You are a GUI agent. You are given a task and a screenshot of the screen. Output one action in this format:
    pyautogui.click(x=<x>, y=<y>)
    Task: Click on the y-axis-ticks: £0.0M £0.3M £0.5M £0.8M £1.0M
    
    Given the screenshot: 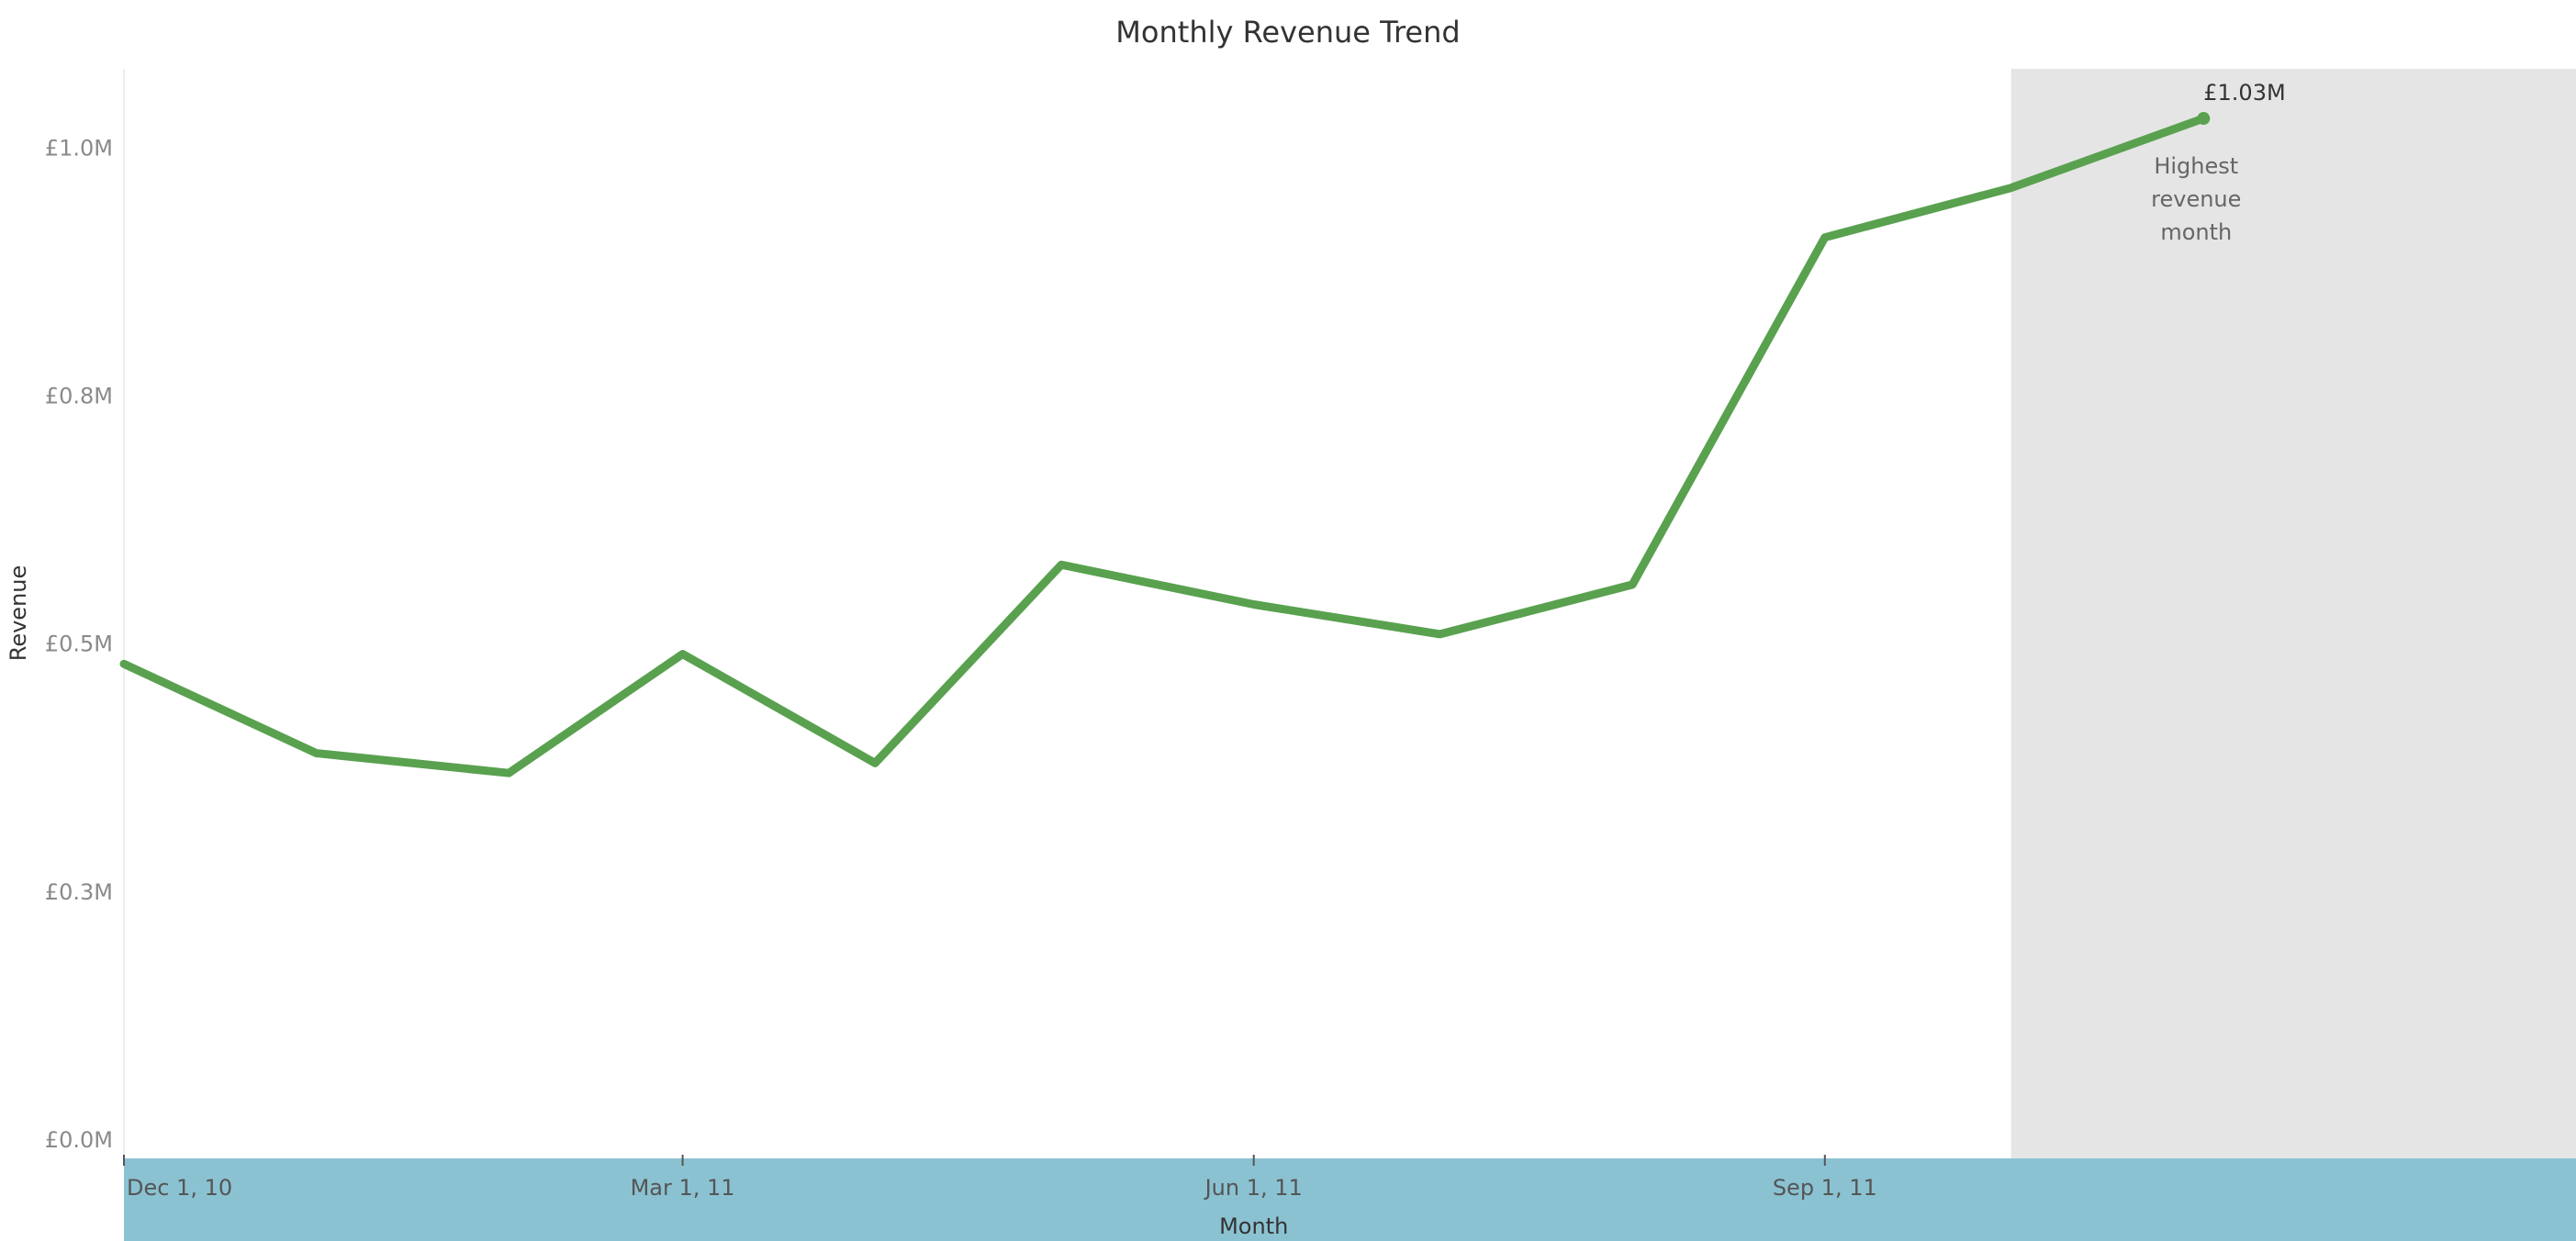 What is the action you would take?
    pyautogui.click(x=79, y=644)
    